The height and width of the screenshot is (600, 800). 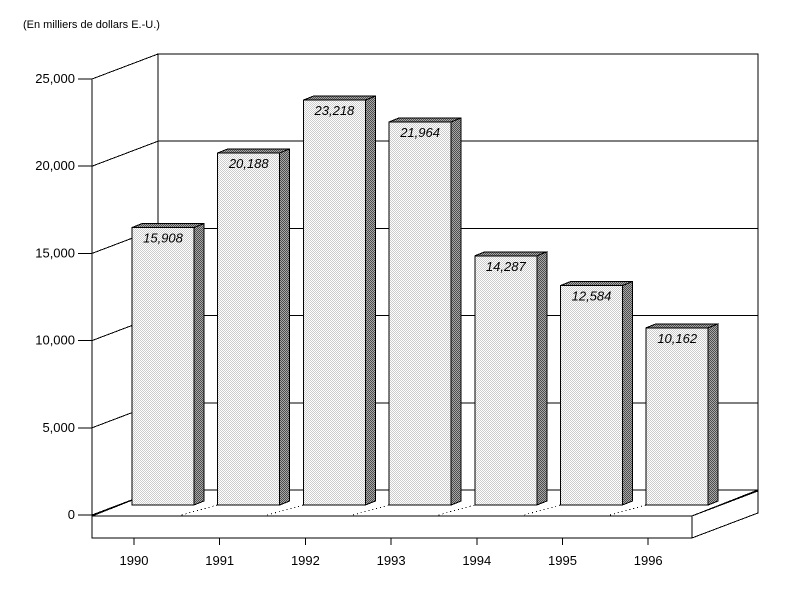 I want to click on bar-1992: 23,218, so click(x=339, y=300).